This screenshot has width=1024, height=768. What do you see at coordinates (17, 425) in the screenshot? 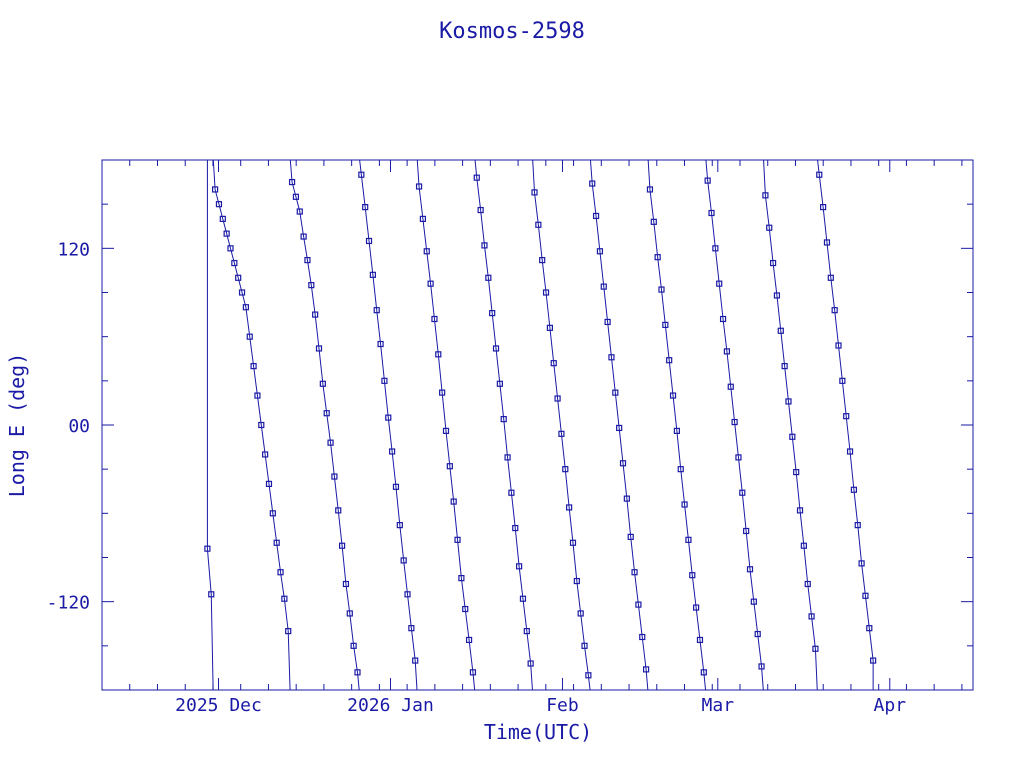
I see `y-axis-label: Long E (deg)` at bounding box center [17, 425].